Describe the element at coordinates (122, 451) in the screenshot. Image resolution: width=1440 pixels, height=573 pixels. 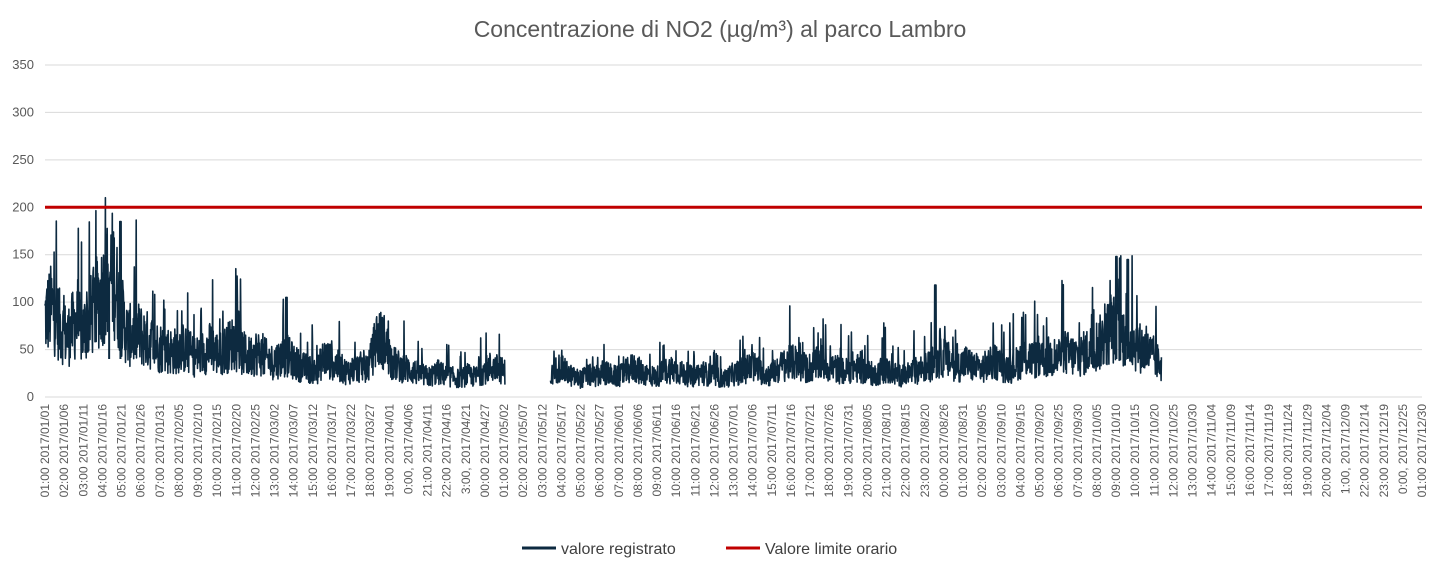
I see `x-tick-label: 05:00 2017/01/21` at that location.